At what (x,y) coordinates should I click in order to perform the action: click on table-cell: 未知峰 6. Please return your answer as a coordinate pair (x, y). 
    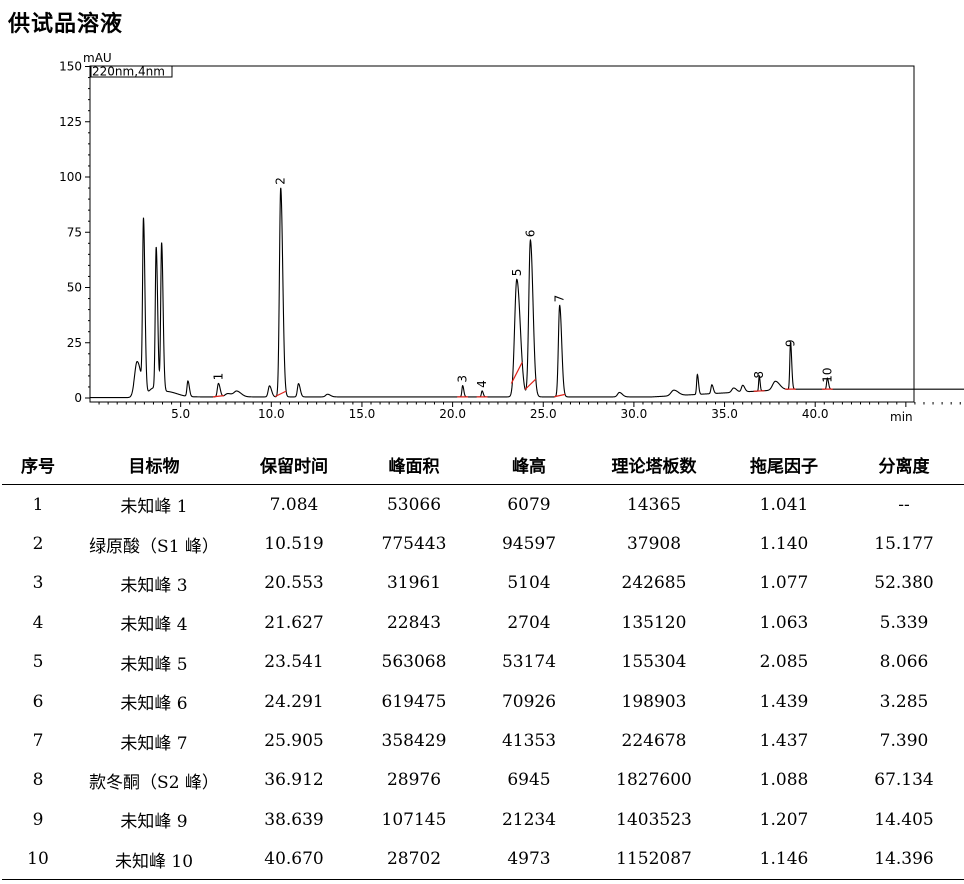
    Looking at the image, I should click on (154, 704).